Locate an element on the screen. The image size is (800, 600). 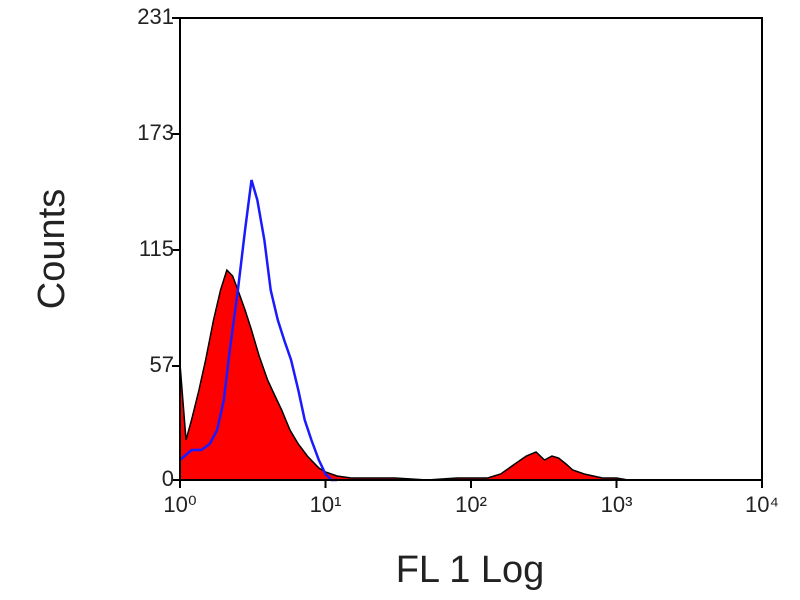
y-tick-label: 231 is located at coordinates (155, 16).